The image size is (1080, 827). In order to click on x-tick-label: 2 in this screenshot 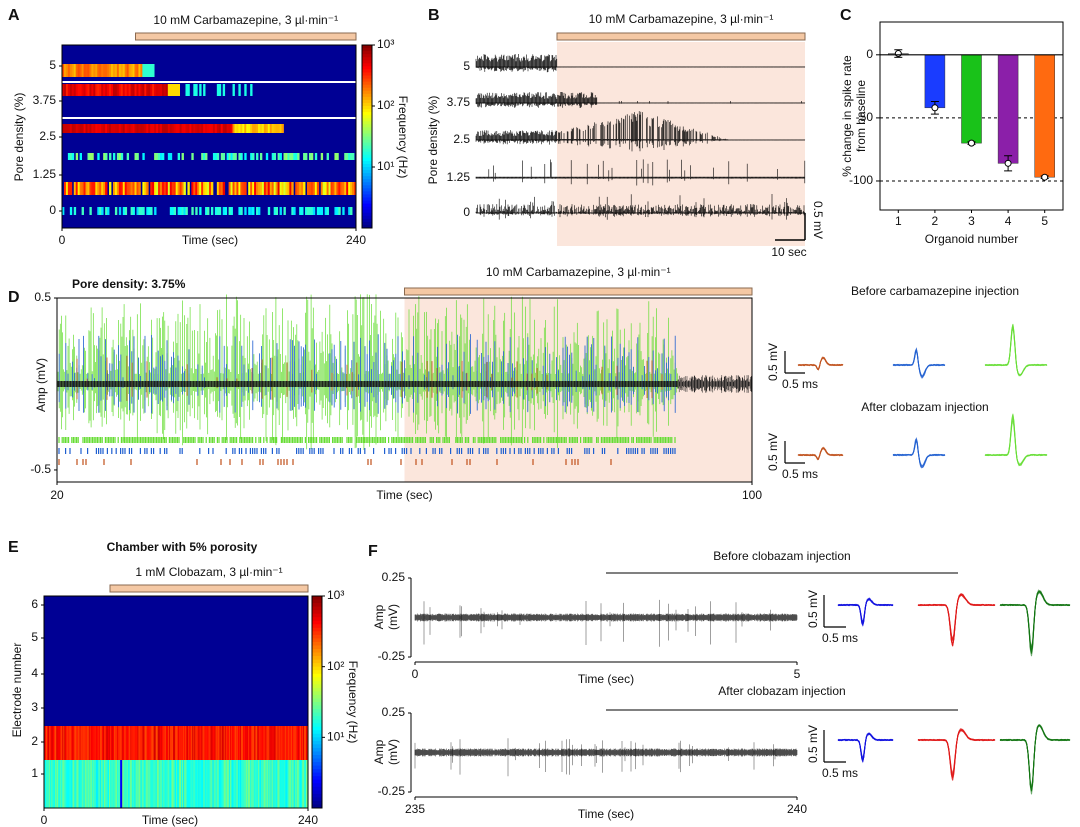, I will do `click(935, 221)`.